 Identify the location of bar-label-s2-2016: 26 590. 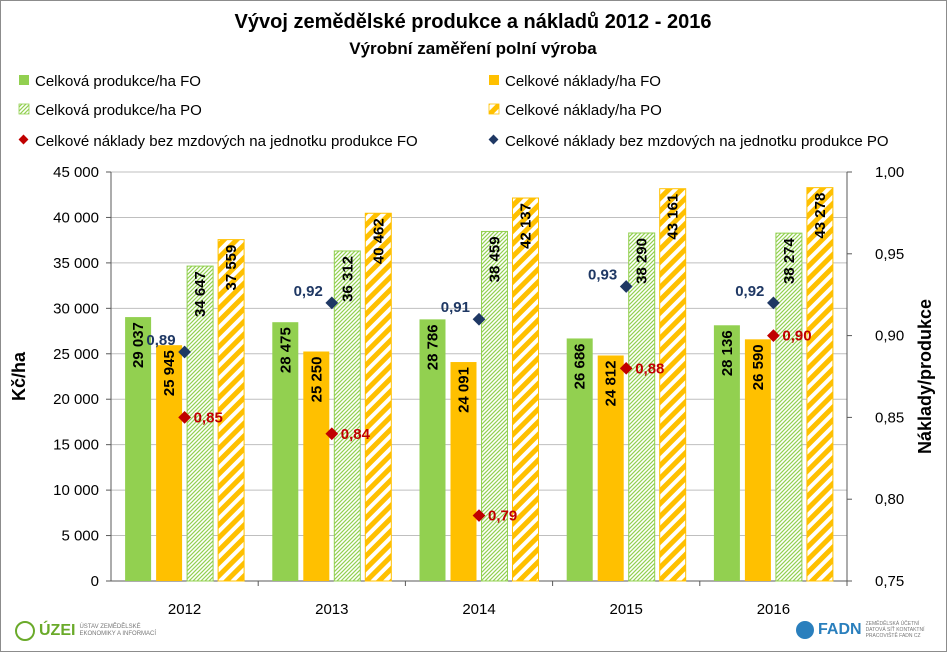
(758, 367).